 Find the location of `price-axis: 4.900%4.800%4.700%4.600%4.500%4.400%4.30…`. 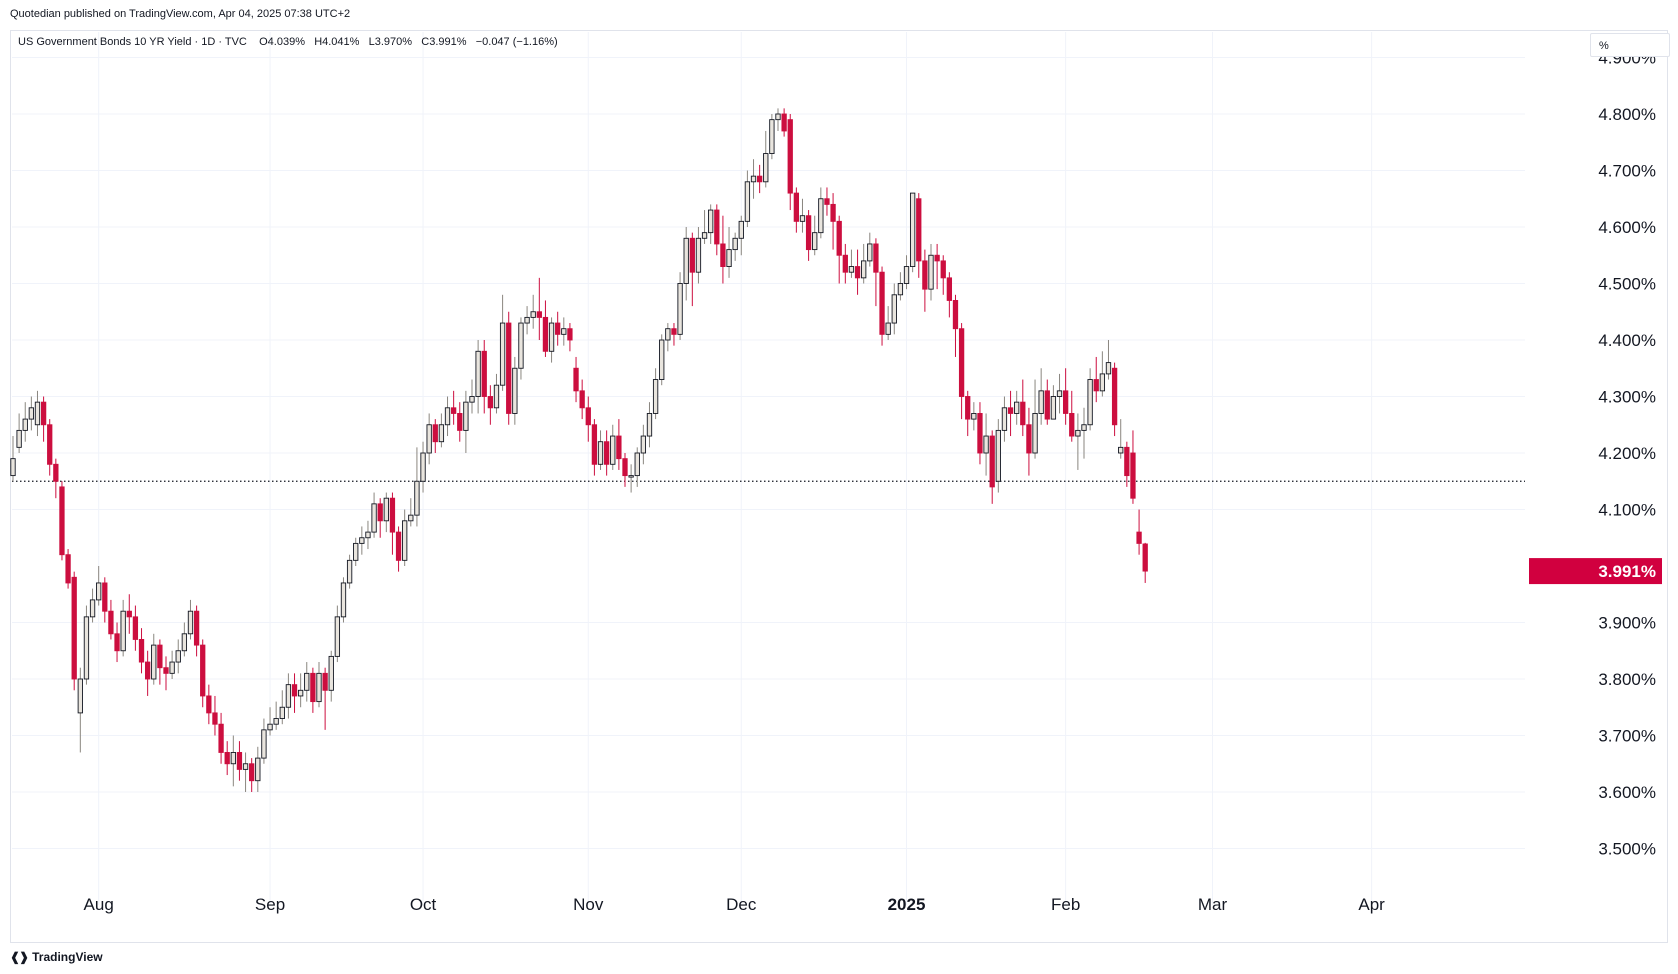

price-axis: 4.900%4.800%4.700%4.600%4.500%4.400%4.30… is located at coordinates (1627, 454).